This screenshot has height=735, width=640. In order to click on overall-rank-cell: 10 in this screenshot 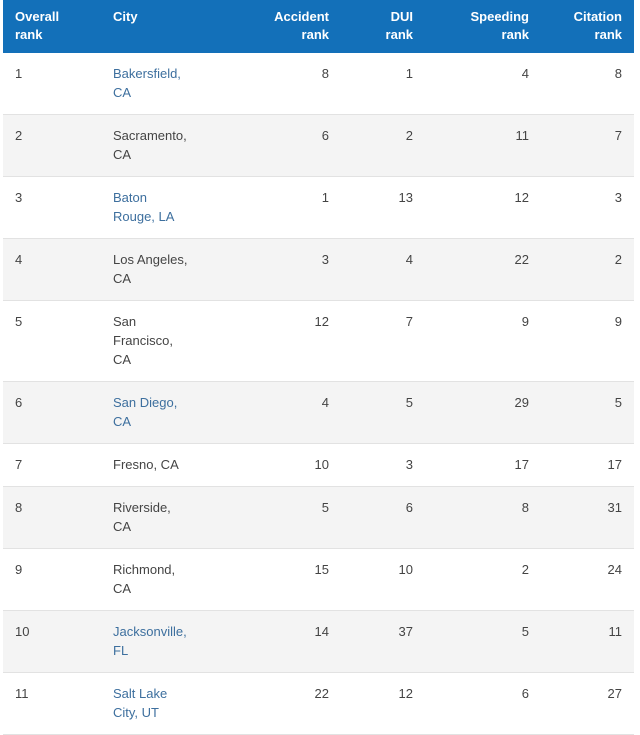, I will do `click(52, 641)`.